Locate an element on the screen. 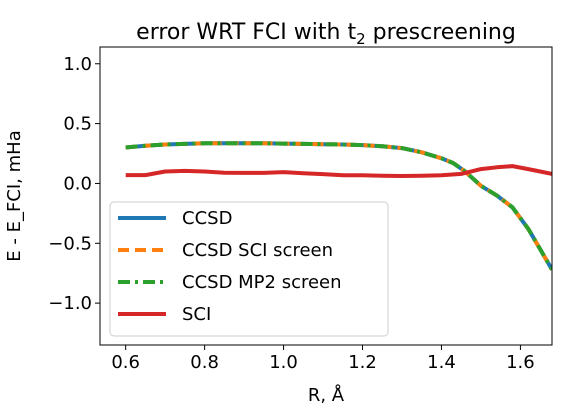  chart-title-subscript: 2 is located at coordinates (361, 39).